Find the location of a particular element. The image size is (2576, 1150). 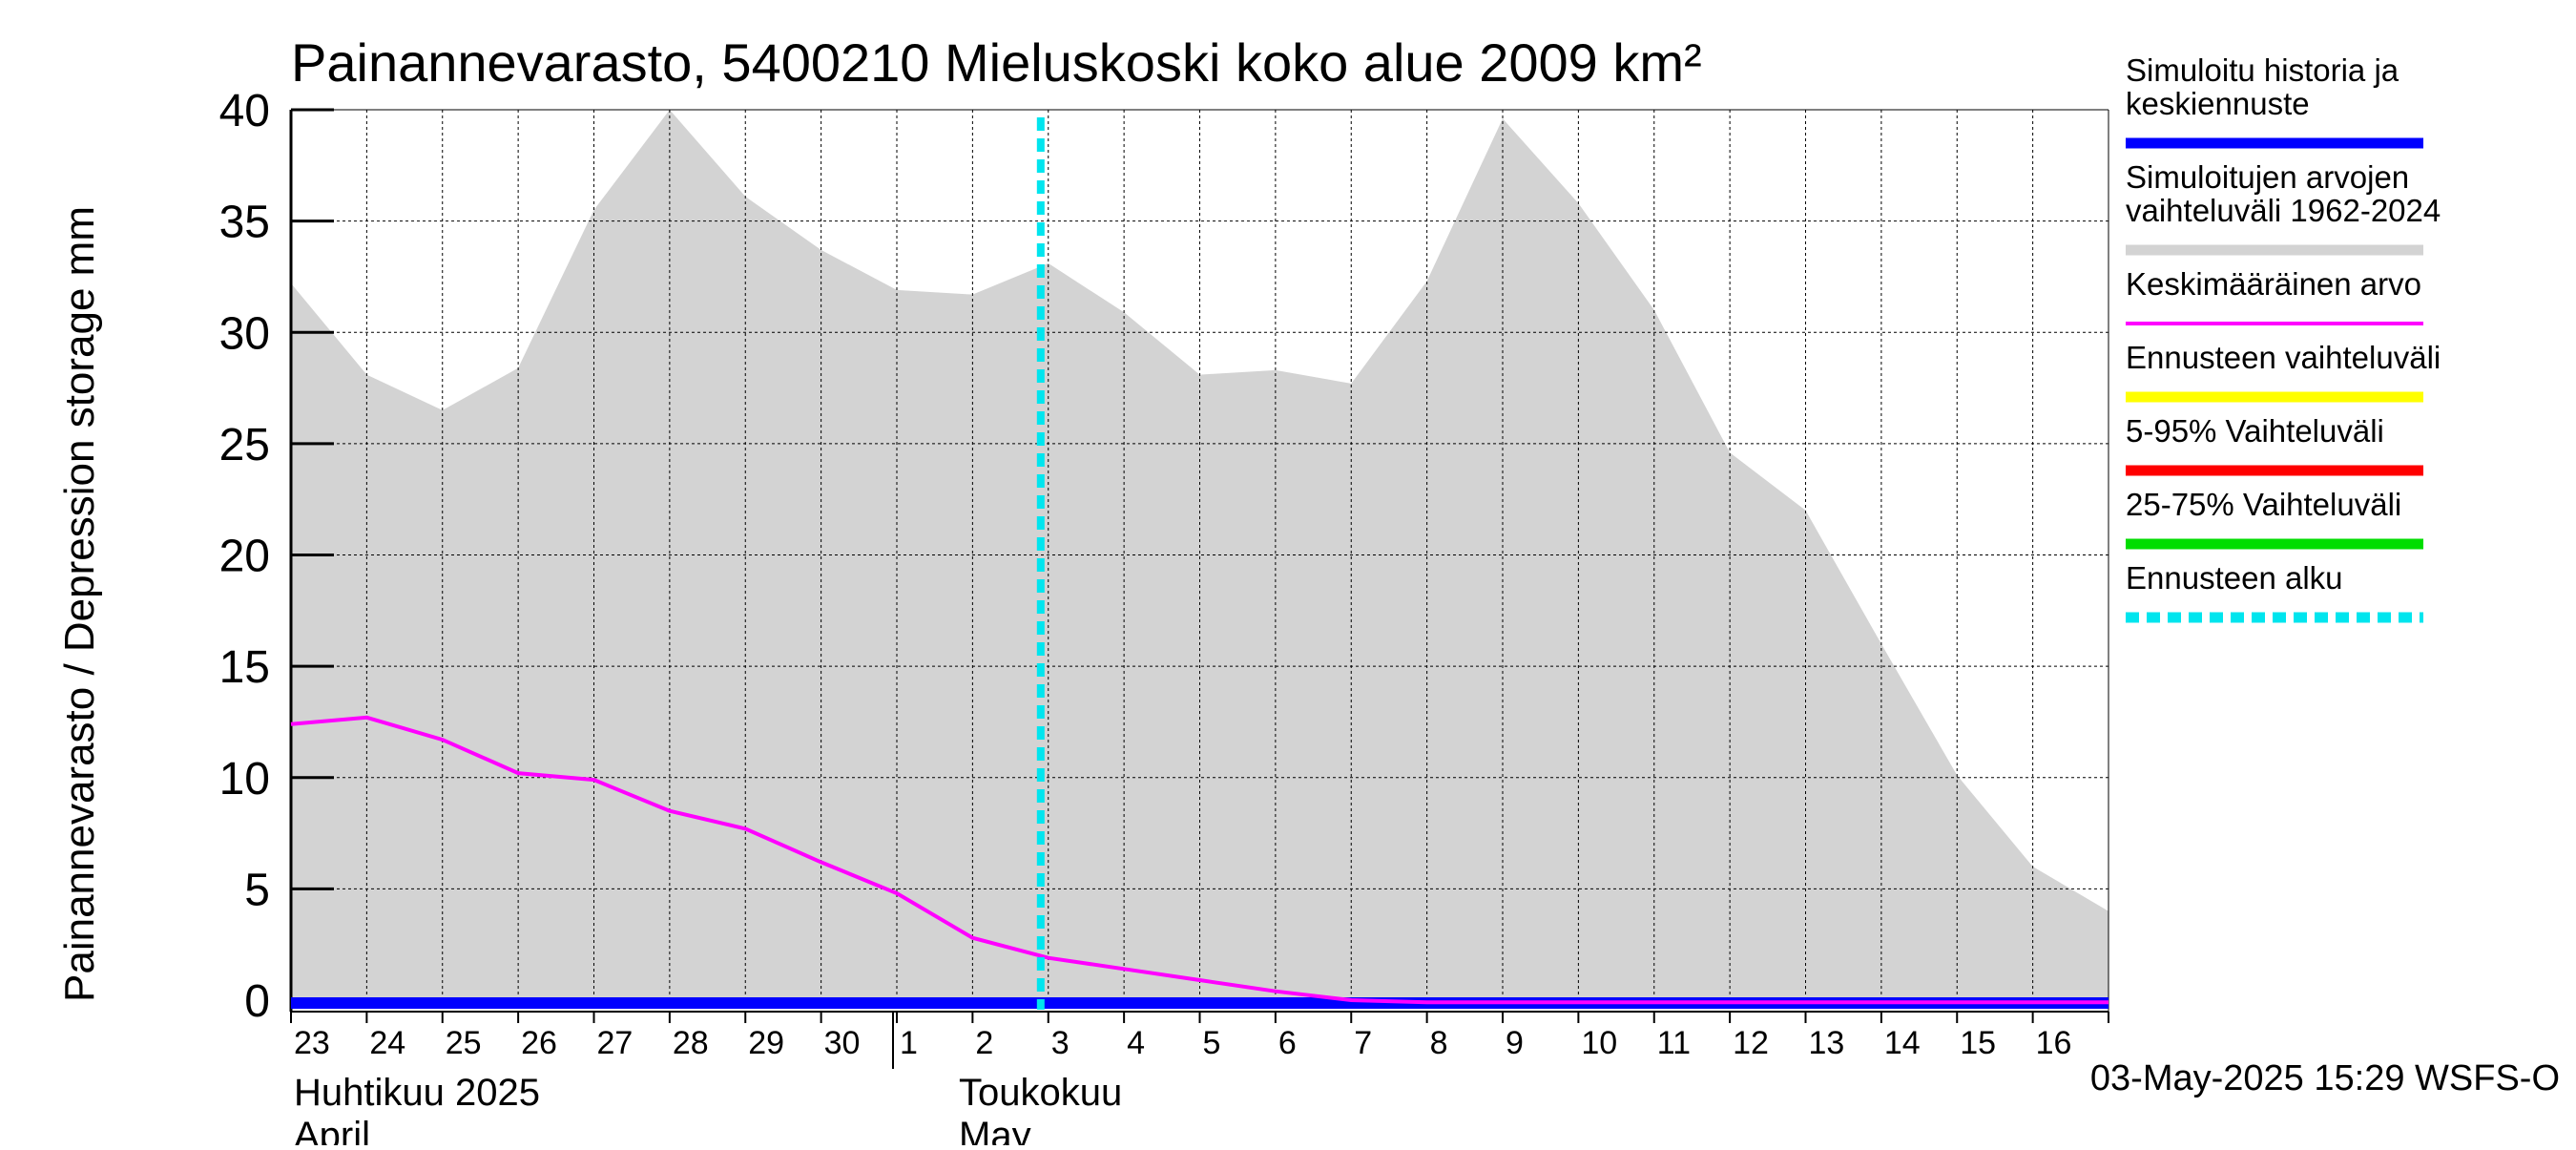

month-label-en: May is located at coordinates (995, 1130).